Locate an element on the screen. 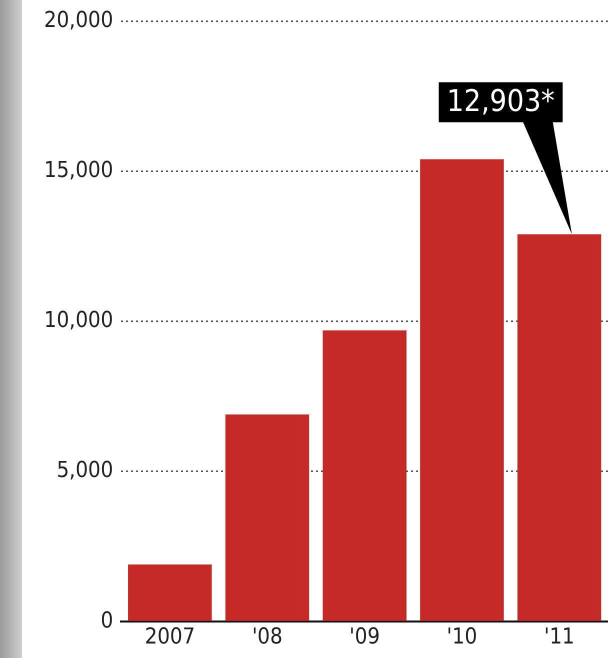  y-tick-label: 0 is located at coordinates (107, 621).